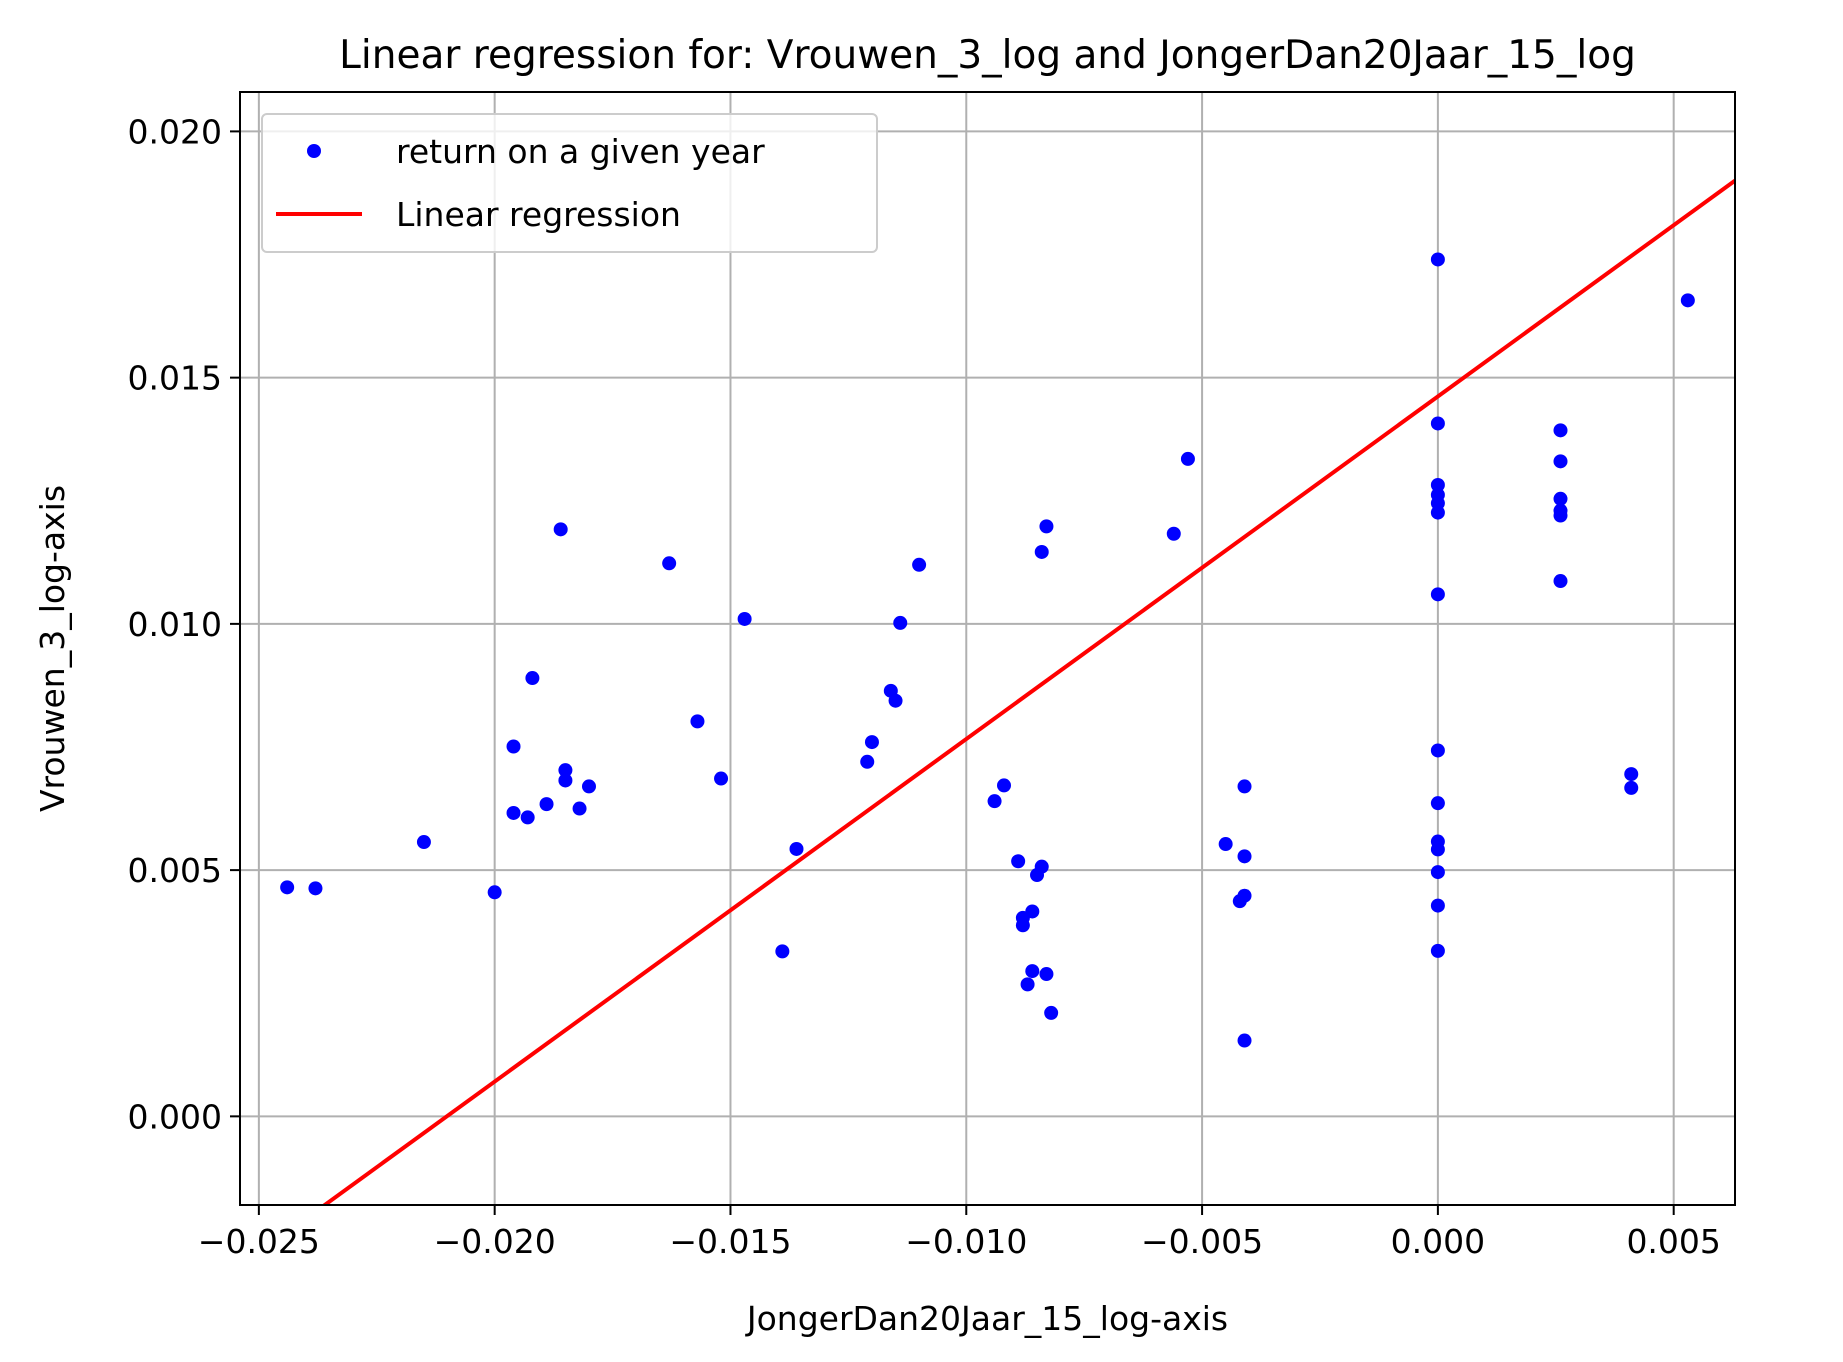 This screenshot has height=1362, width=1843. What do you see at coordinates (175, 624) in the screenshot?
I see `y-tick-label: 0.010` at bounding box center [175, 624].